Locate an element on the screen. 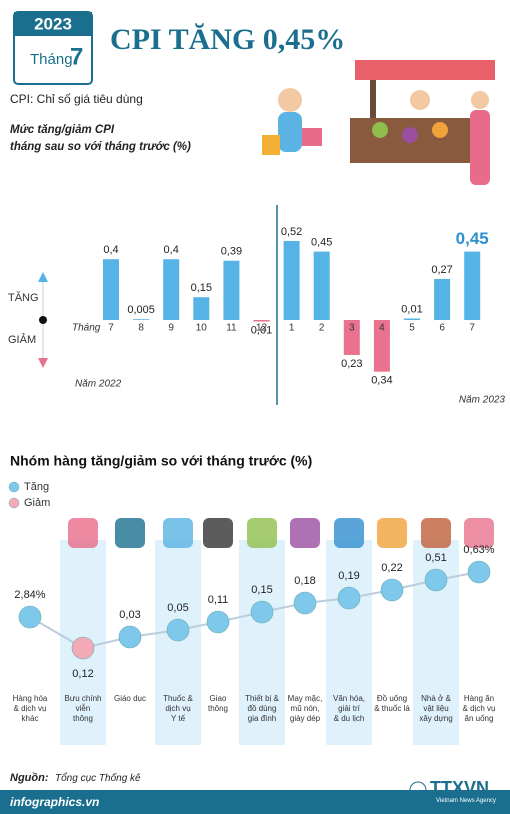 This screenshot has width=510, height=814. calendar-top is located at coordinates (53, 24).